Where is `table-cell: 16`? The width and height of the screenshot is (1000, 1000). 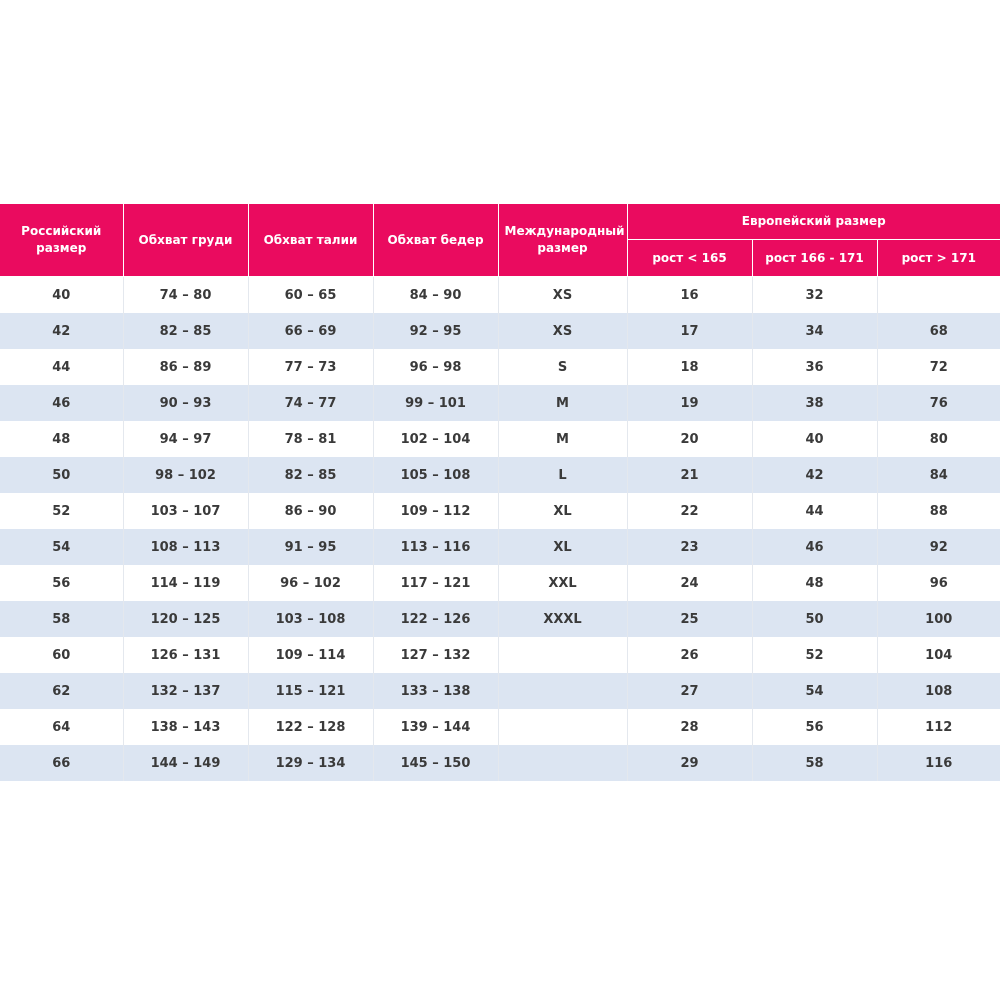
table-cell: 16 is located at coordinates (689, 294).